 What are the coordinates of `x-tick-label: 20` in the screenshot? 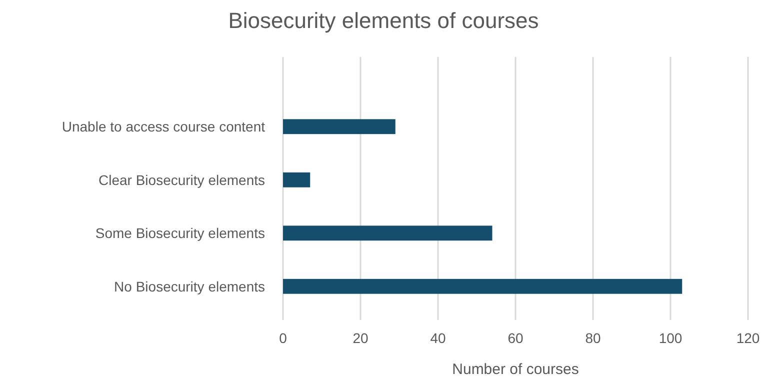 It's located at (360, 338).